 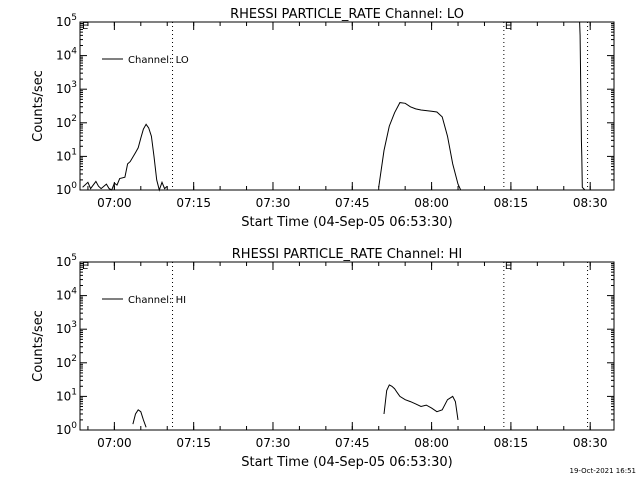 I want to click on legend-label: Channel: LO, so click(x=158, y=60).